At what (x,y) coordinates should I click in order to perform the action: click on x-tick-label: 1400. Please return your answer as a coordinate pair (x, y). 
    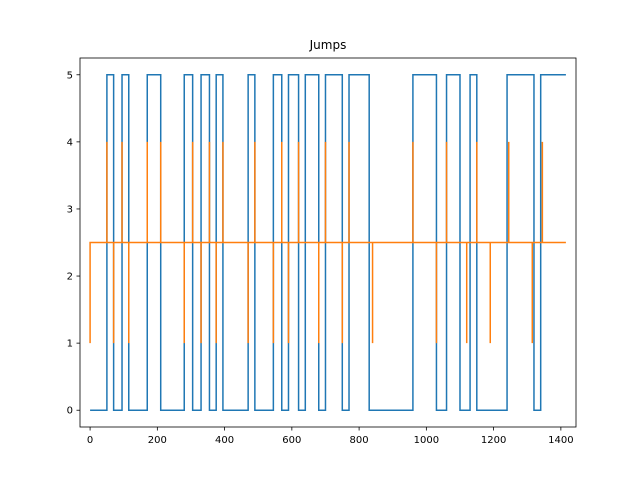
    Looking at the image, I should click on (560, 440).